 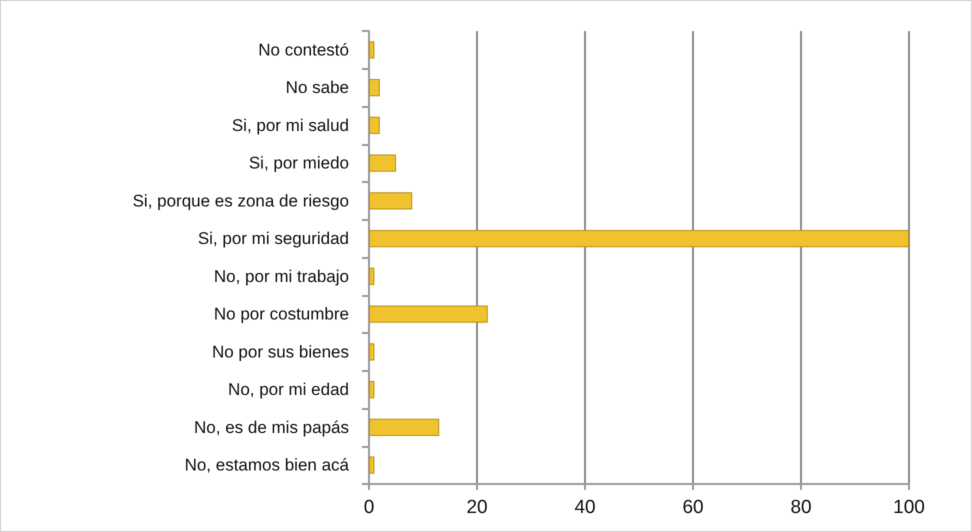 What do you see at coordinates (240, 200) in the screenshot?
I see `y-tick-label: Si, porque es zona de riesgo` at bounding box center [240, 200].